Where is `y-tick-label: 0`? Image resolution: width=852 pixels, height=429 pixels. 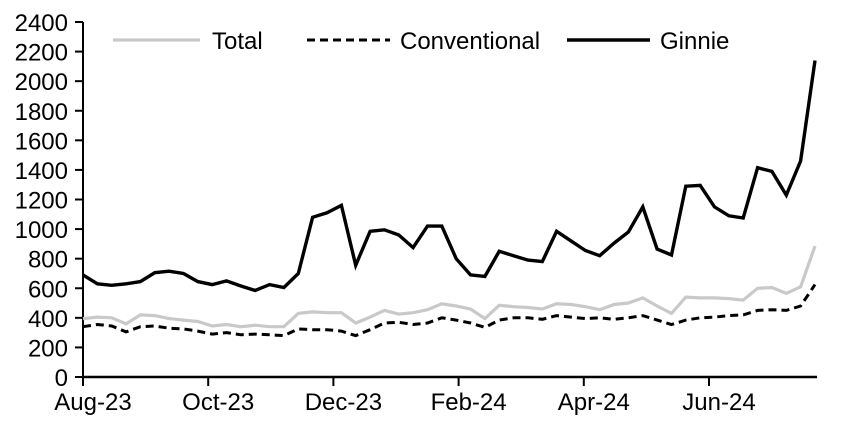
y-tick-label: 0 is located at coordinates (61, 378).